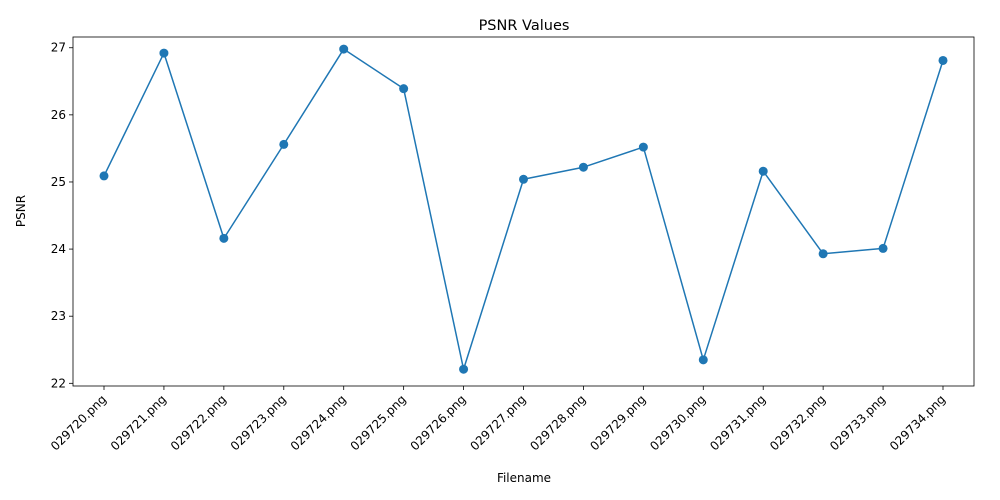 This screenshot has height=500, width=1000. Describe the element at coordinates (58, 48) in the screenshot. I see `y-tick-label: 27` at that location.